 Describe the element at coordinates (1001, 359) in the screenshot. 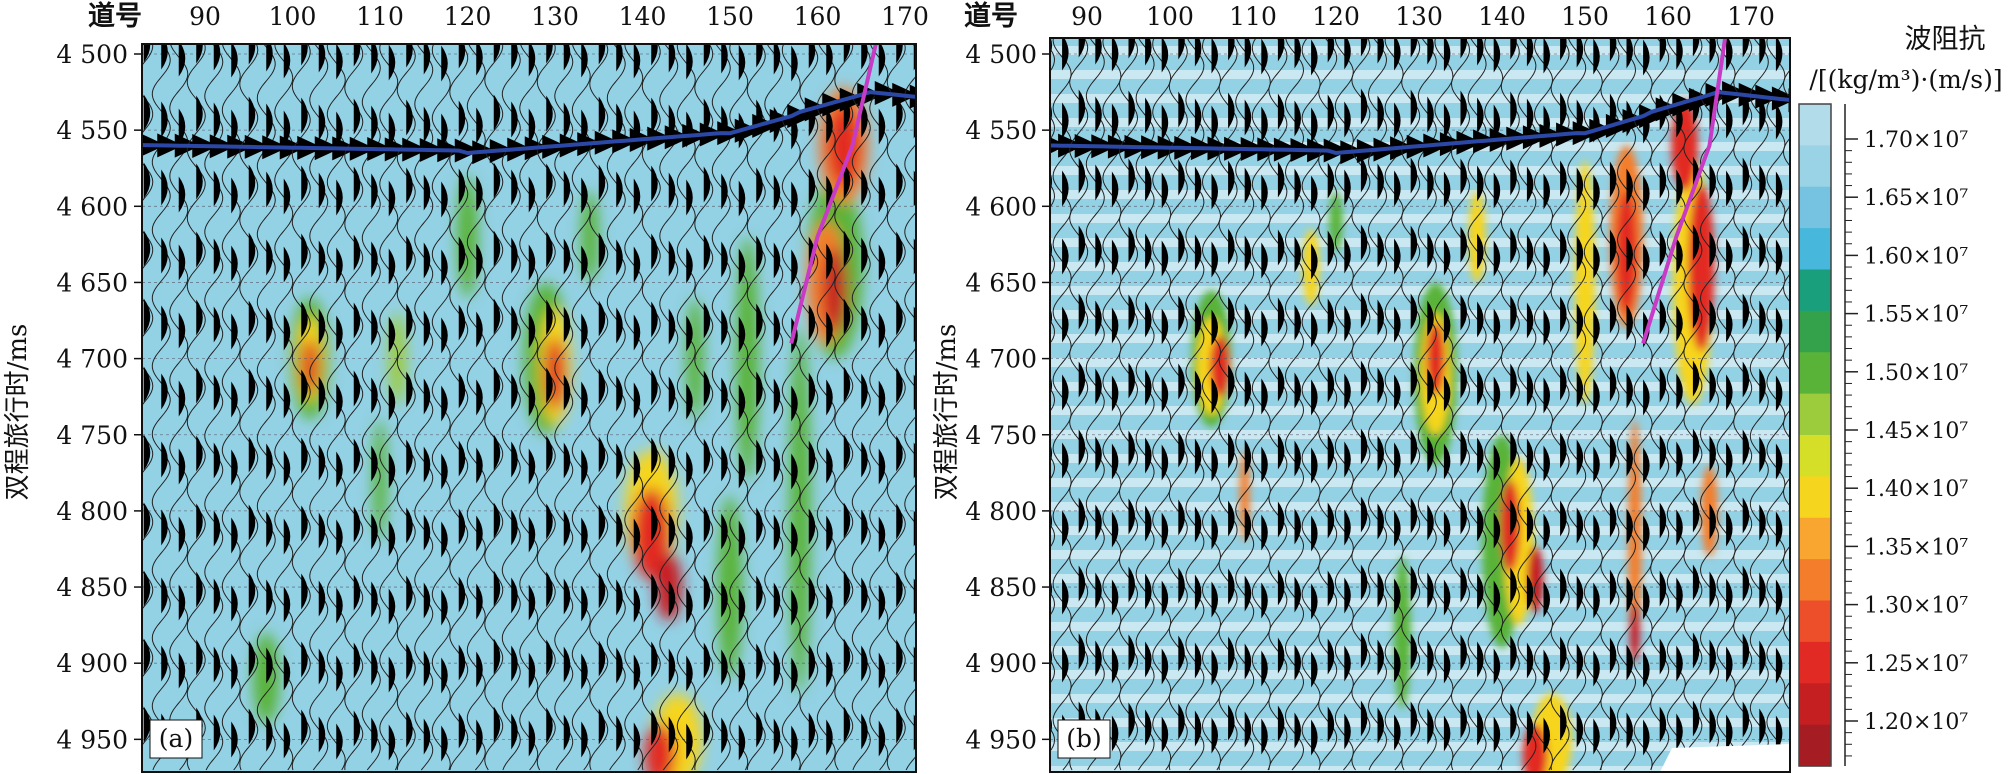

I see `time-tick-label: 4 700` at that location.